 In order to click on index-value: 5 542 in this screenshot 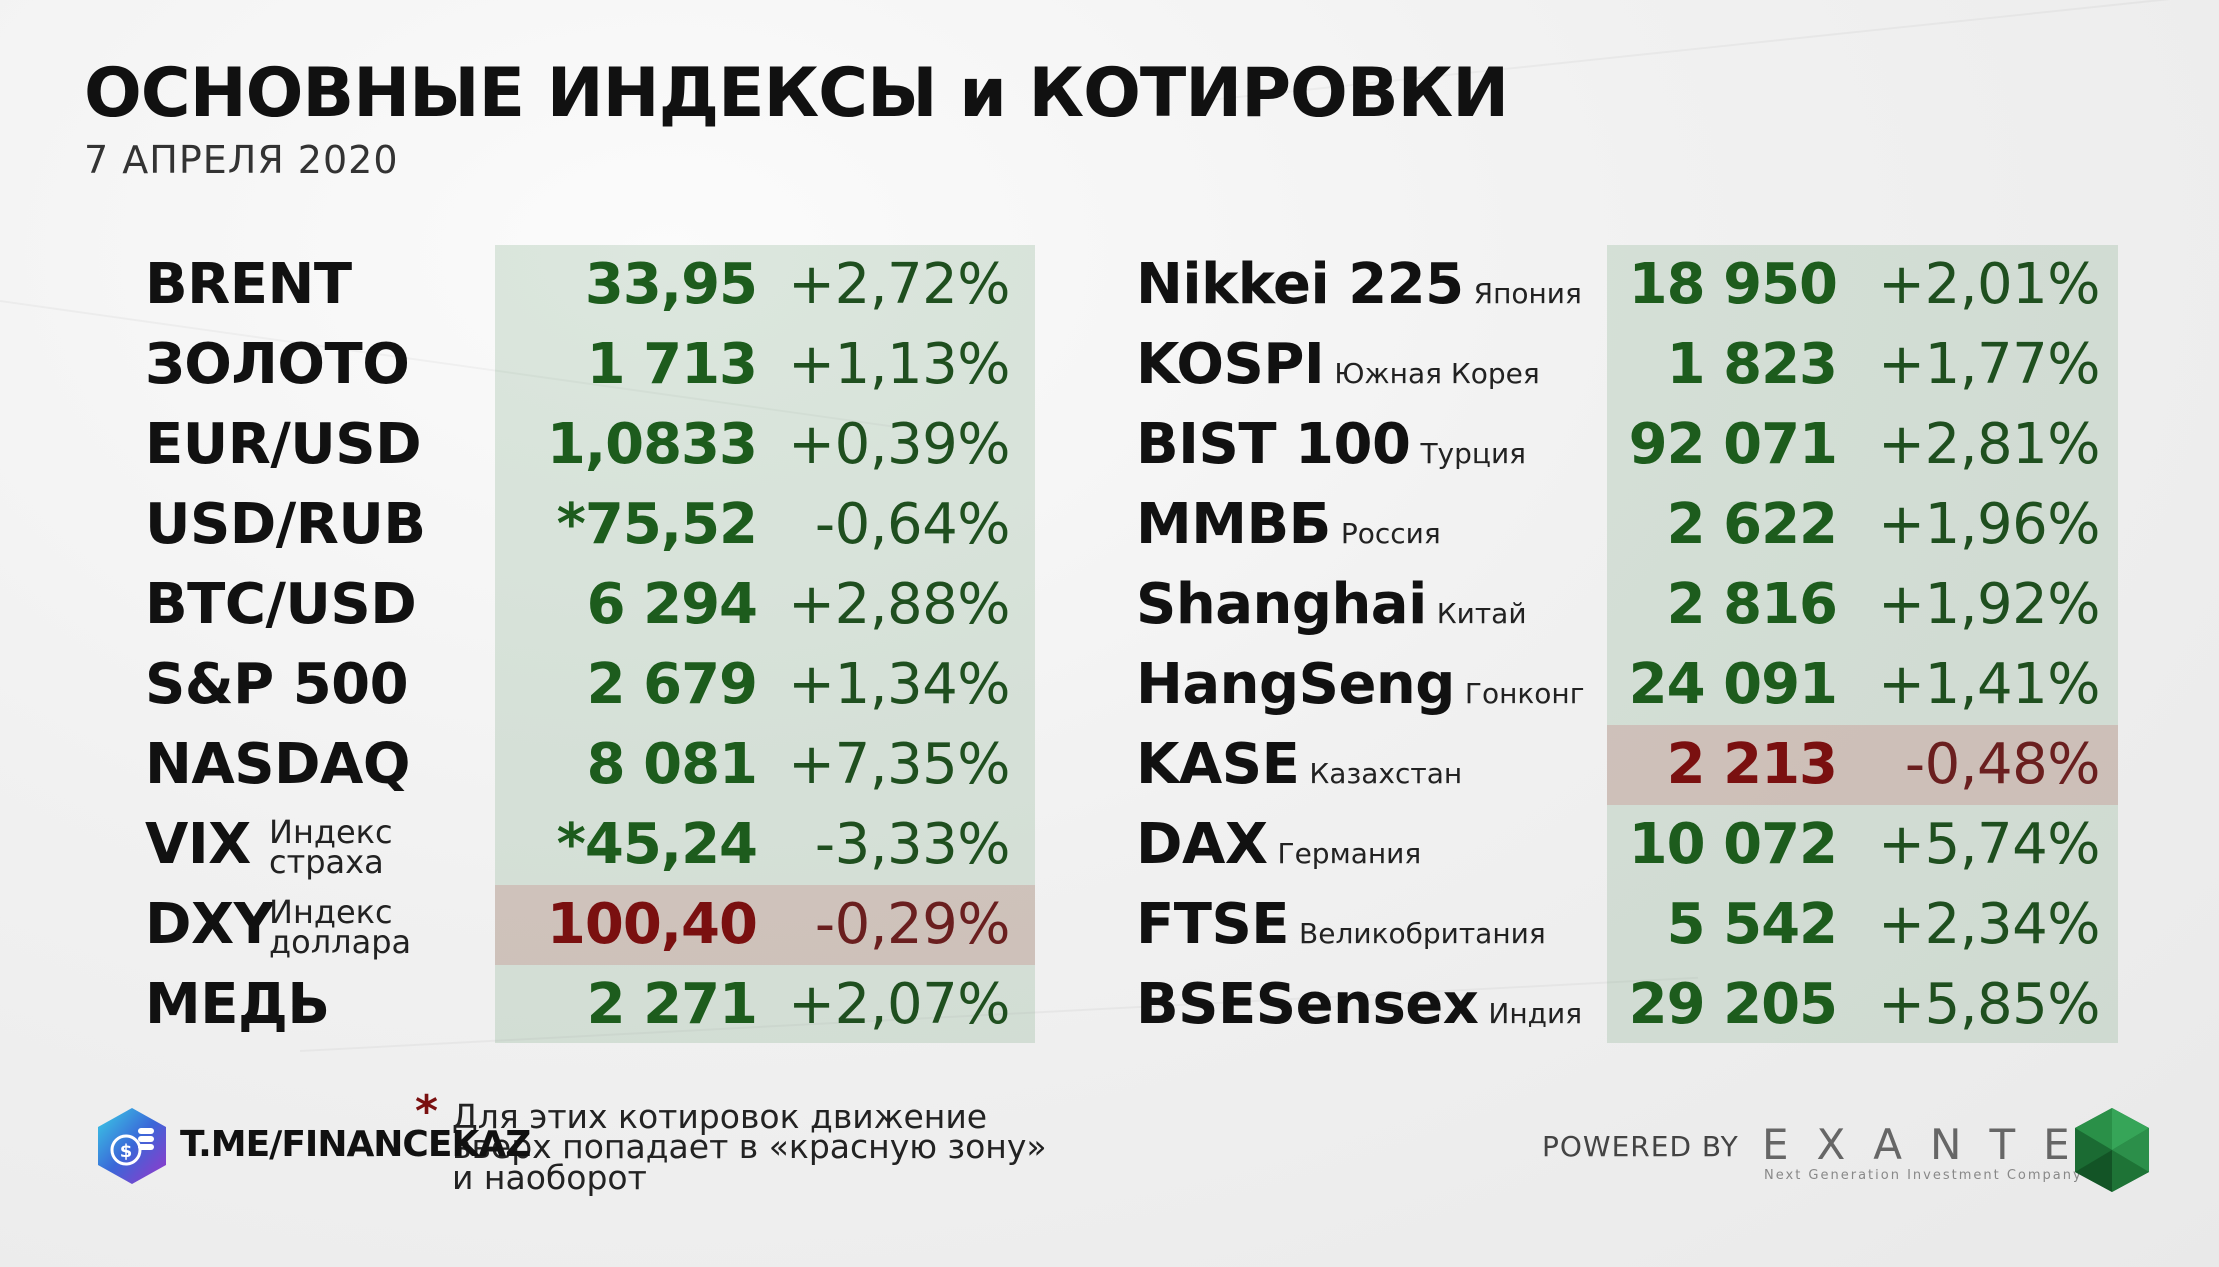, I will do `click(1752, 924)`.